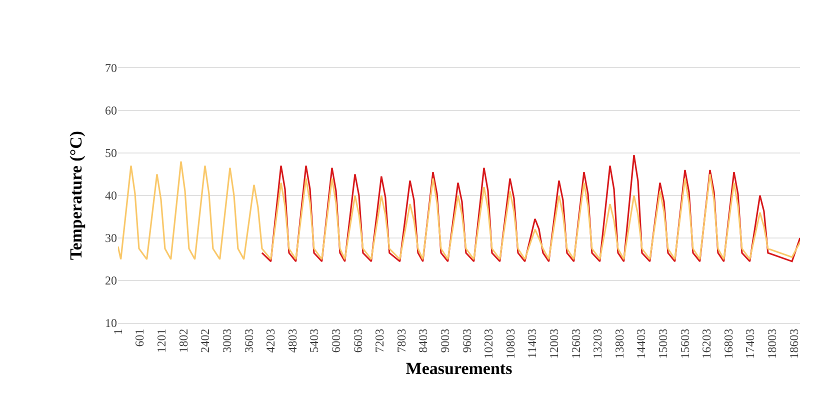 The height and width of the screenshot is (400, 814). What do you see at coordinates (183, 340) in the screenshot?
I see `x-tick-label: 1802` at bounding box center [183, 340].